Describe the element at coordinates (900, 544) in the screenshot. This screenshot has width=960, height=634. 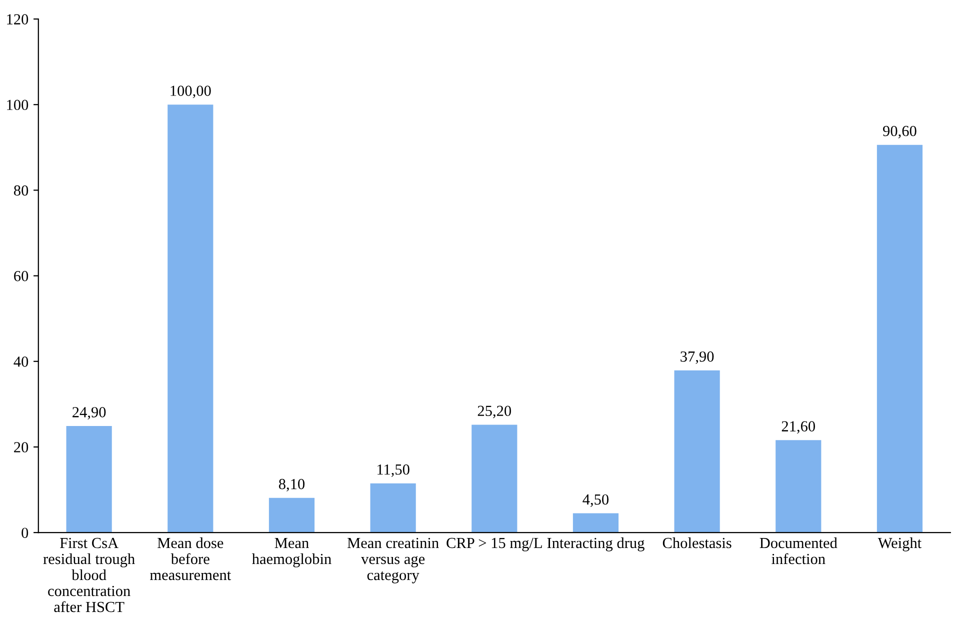
I see `x-tick-label: Weight` at that location.